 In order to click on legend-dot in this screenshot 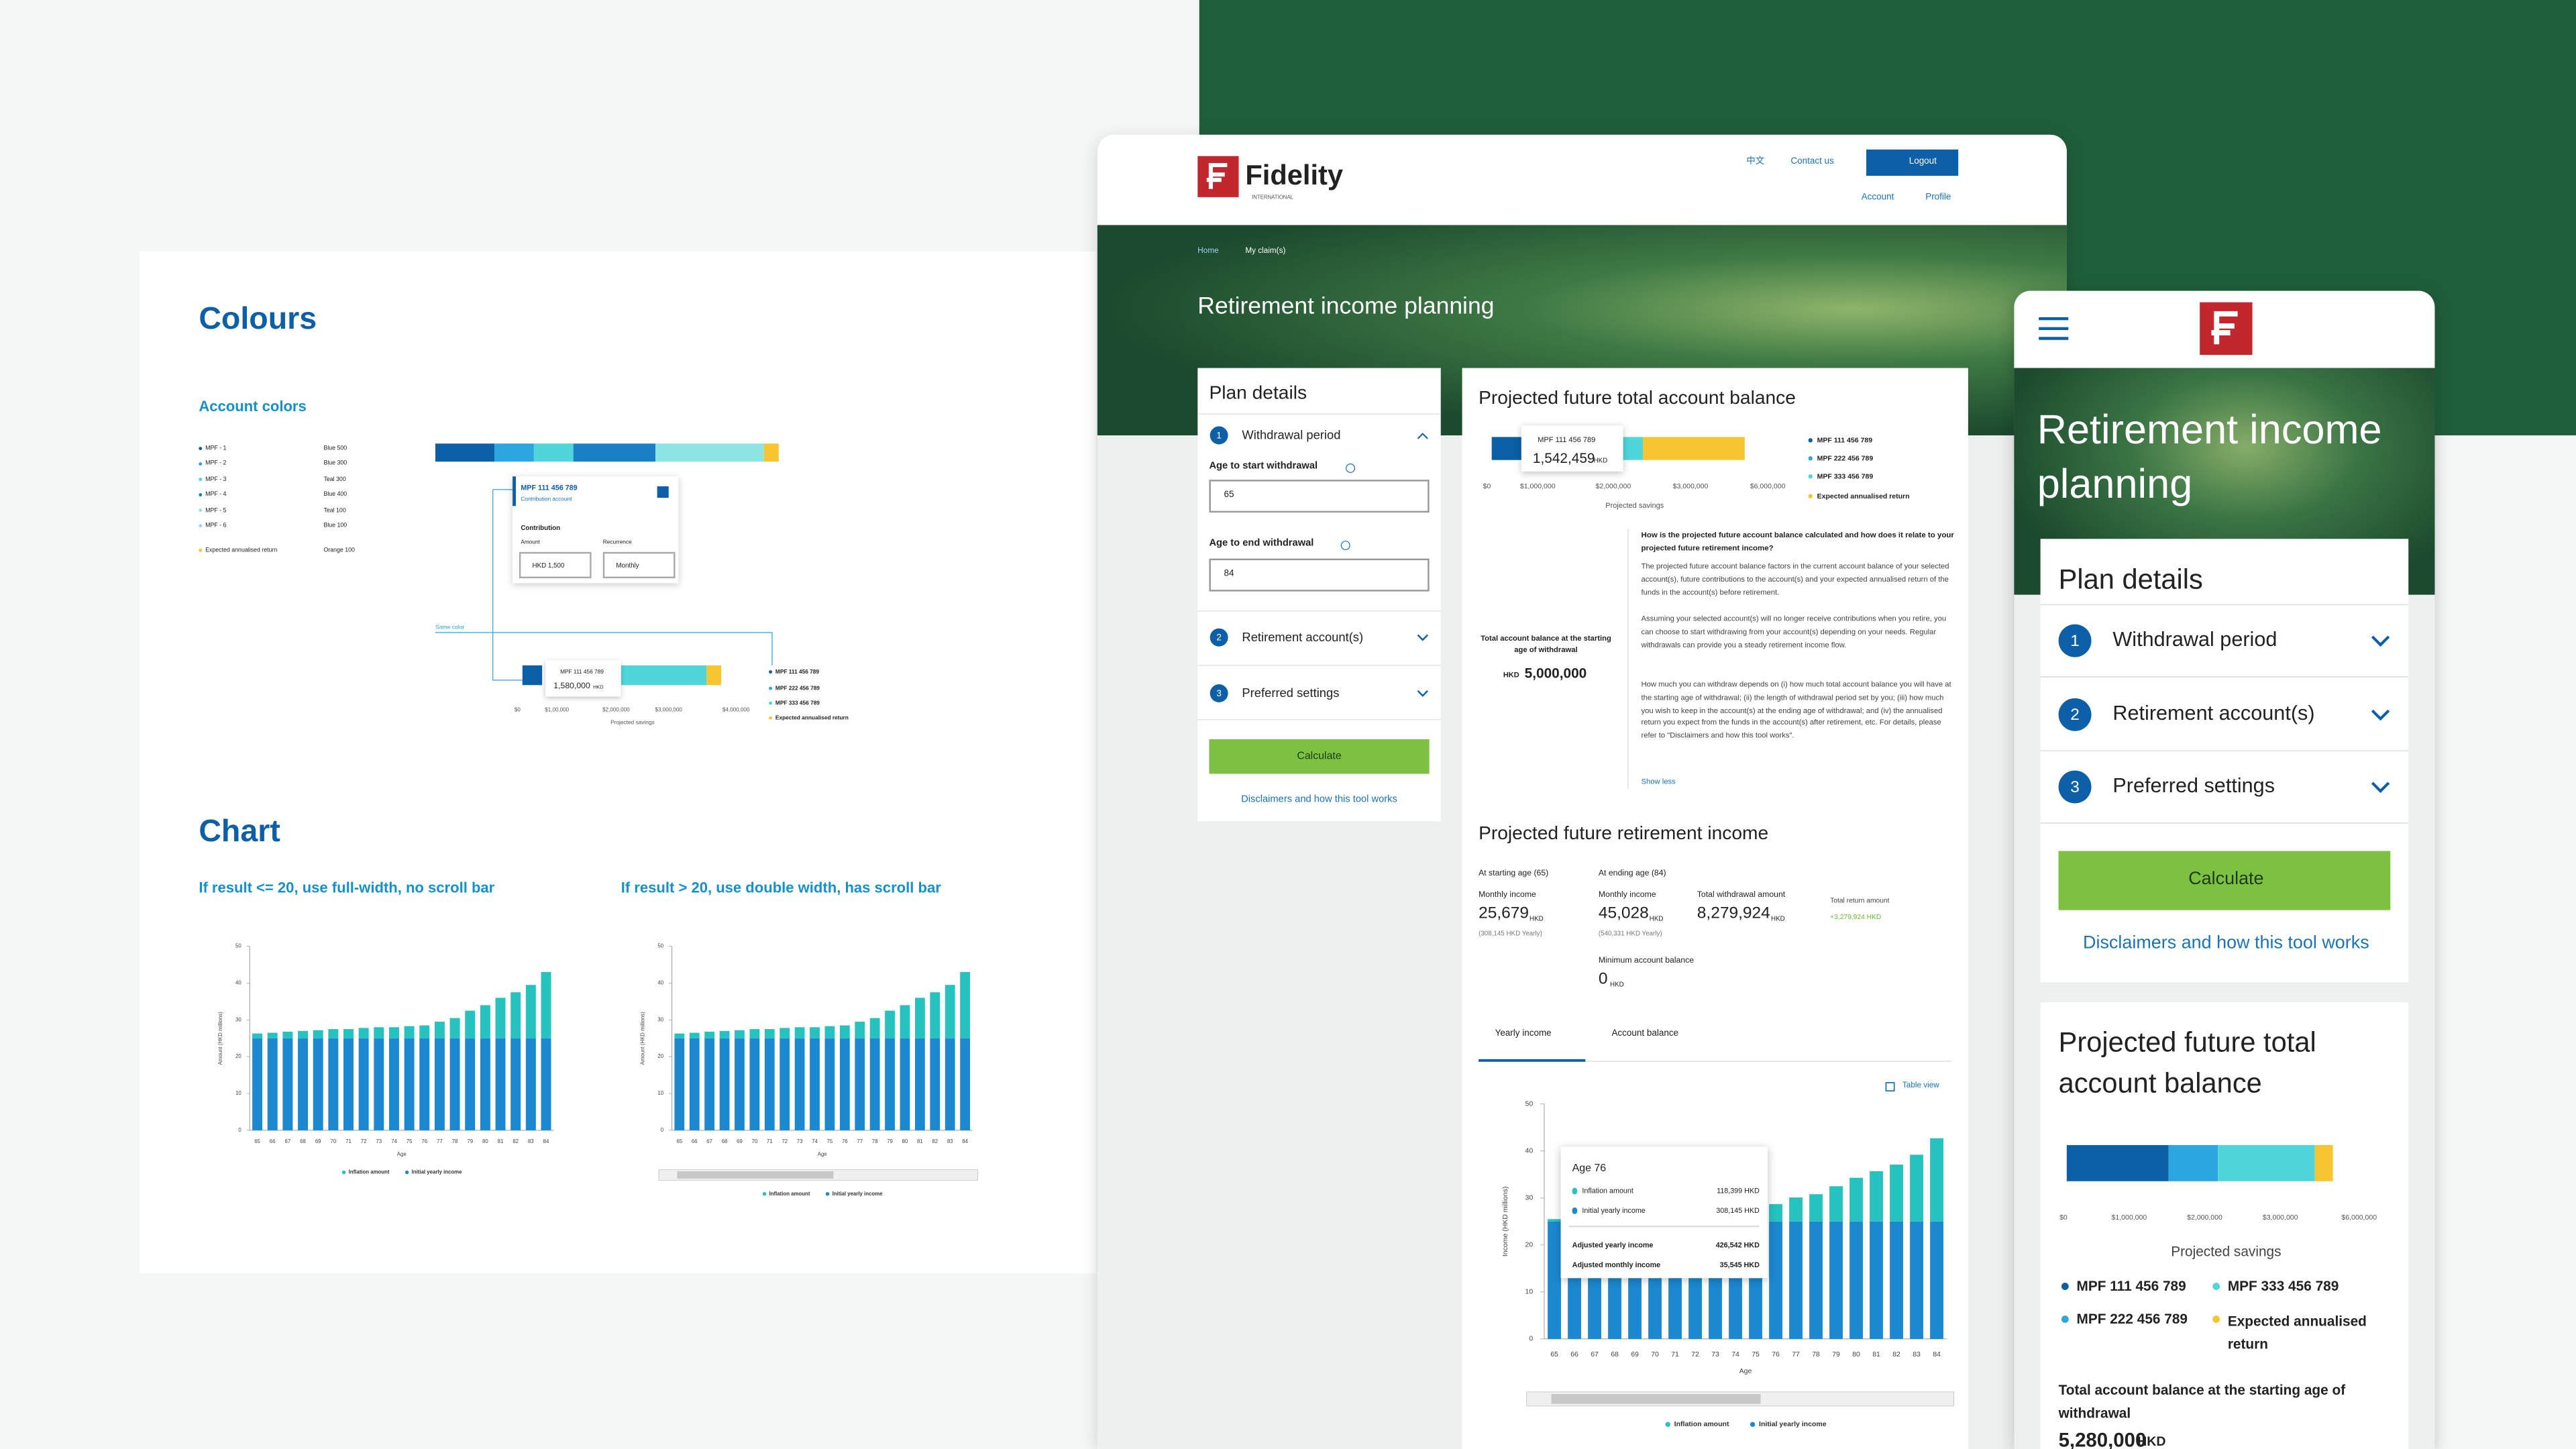, I will do `click(343, 1172)`.